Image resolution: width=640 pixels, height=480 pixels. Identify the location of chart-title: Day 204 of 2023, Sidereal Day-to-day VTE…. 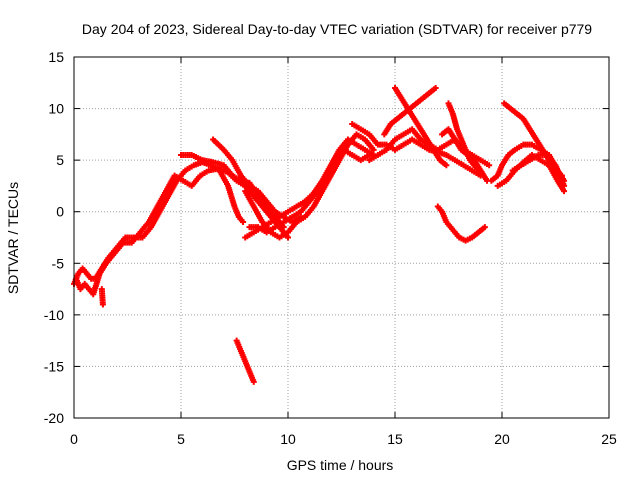
(337, 29).